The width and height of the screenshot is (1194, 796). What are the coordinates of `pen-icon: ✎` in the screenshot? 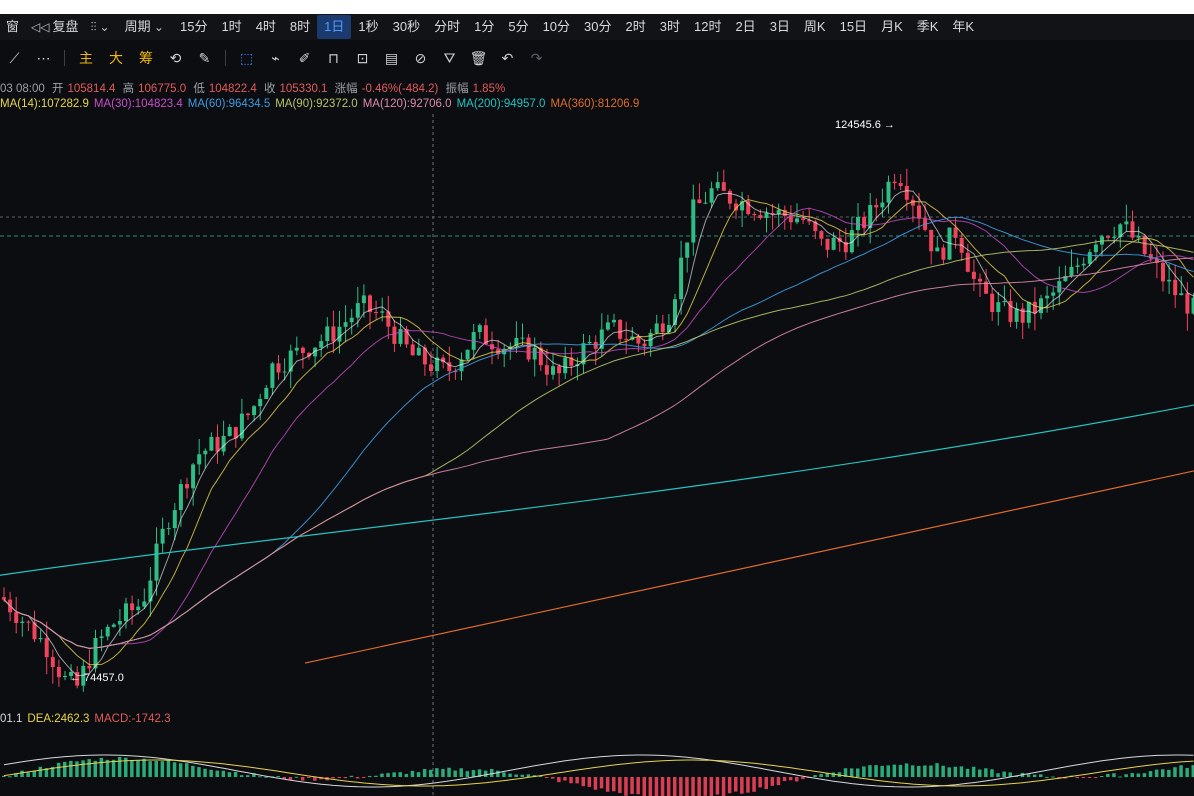 It's located at (204, 57).